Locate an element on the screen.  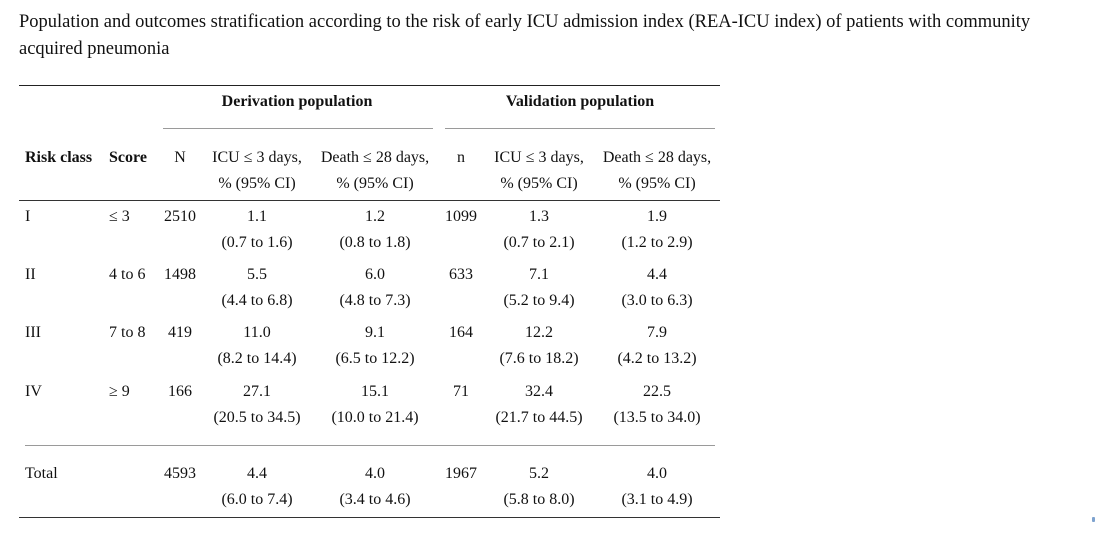
table-bottom-rule is located at coordinates (369, 517).